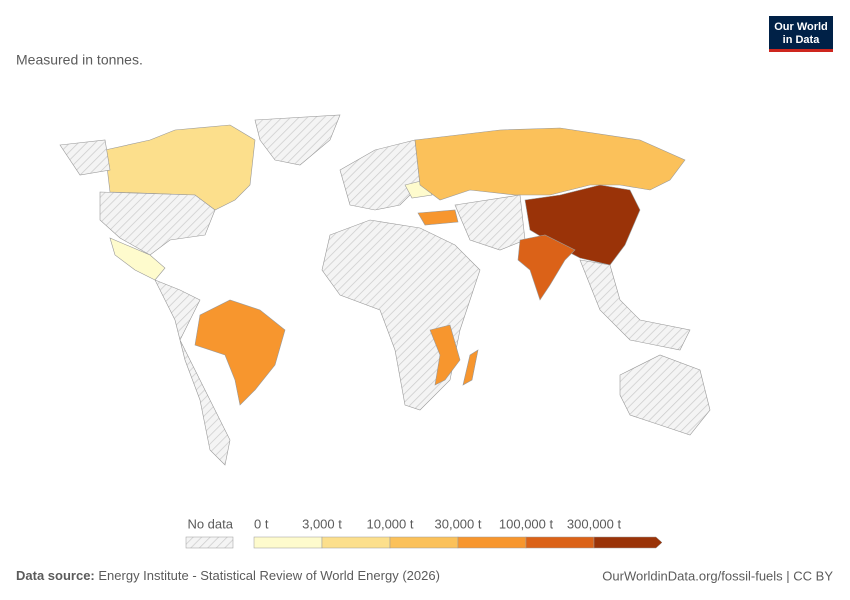 Image resolution: width=850 pixels, height=600 pixels. I want to click on legend-label: 300,000 t, so click(594, 523).